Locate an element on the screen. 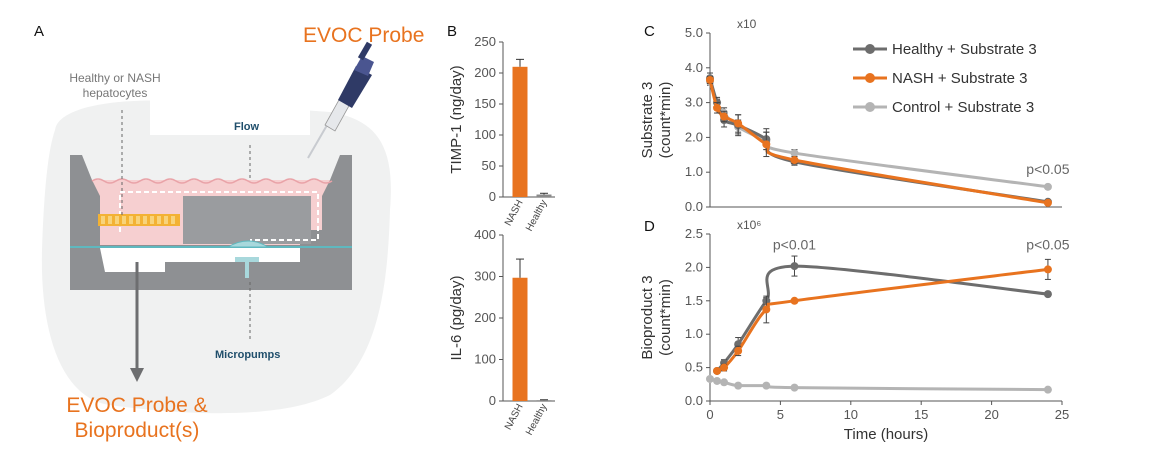 This screenshot has height=460, width=1150. output-label-line2: Bioproduct(s) is located at coordinates (137, 430).